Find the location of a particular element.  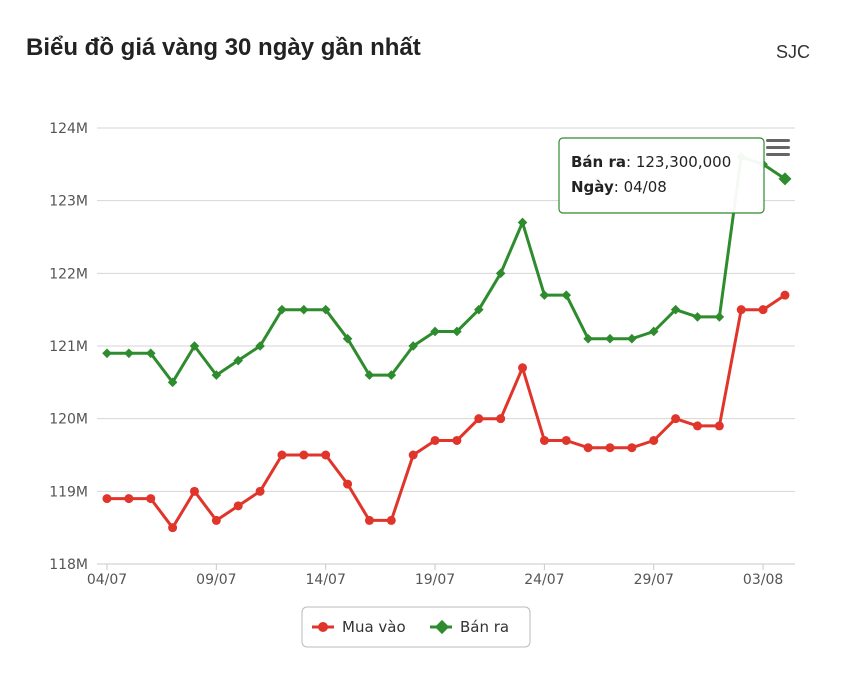

y-tick-label: 119M is located at coordinates (68, 492).